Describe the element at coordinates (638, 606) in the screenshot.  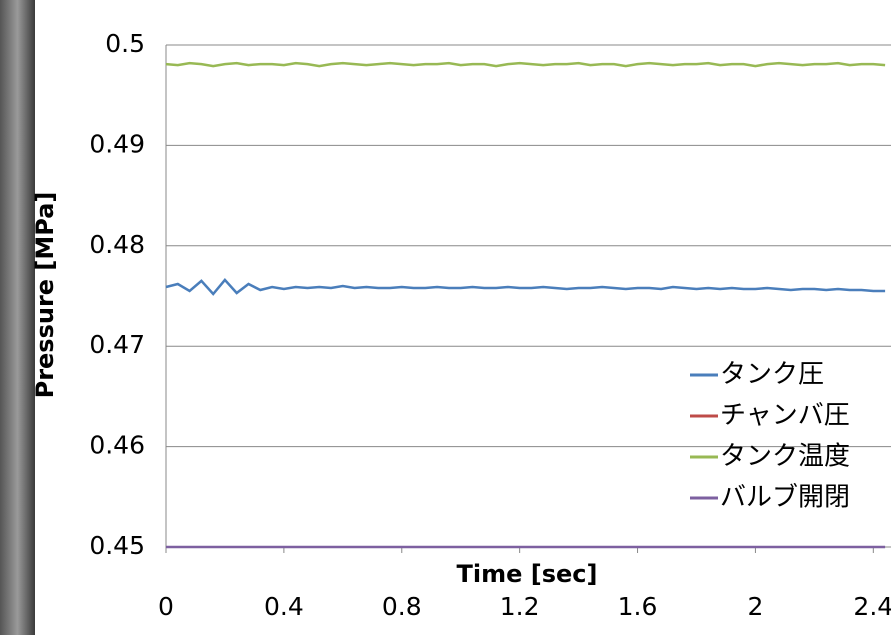
I see `x-tick-label: 1.6` at that location.